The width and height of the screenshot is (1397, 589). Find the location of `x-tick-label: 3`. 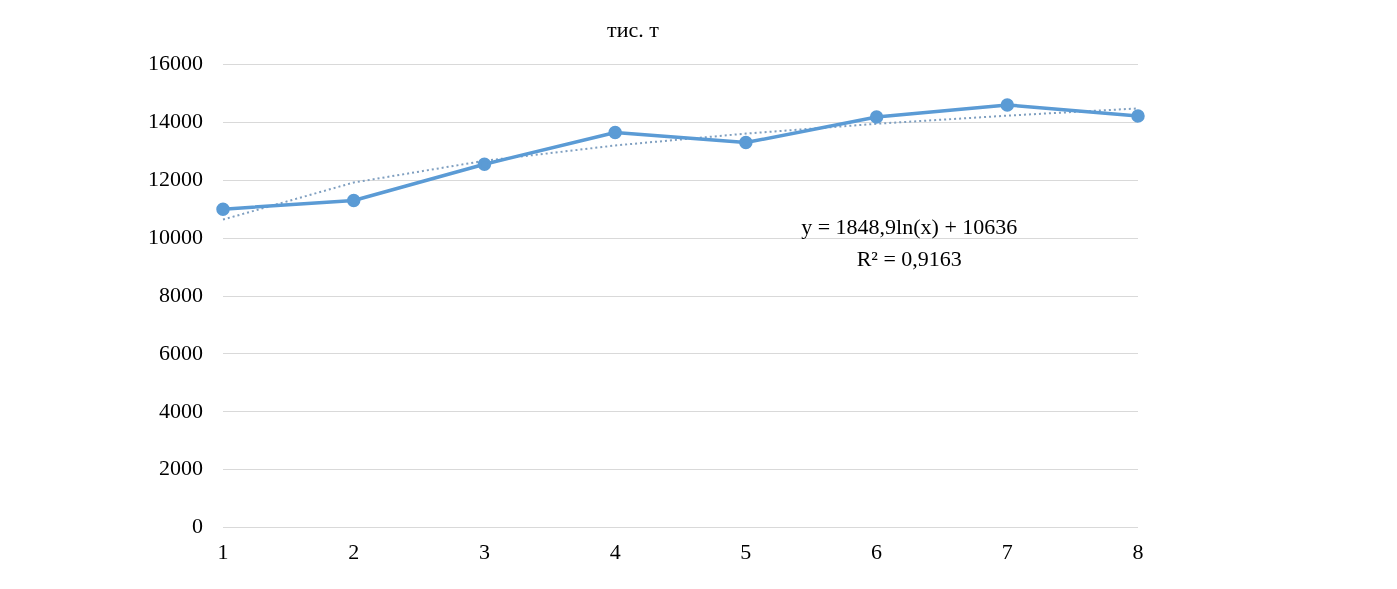

x-tick-label: 3 is located at coordinates (484, 551).